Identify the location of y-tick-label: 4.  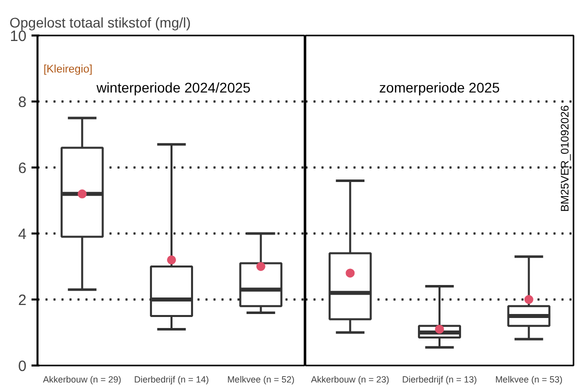
(22, 234).